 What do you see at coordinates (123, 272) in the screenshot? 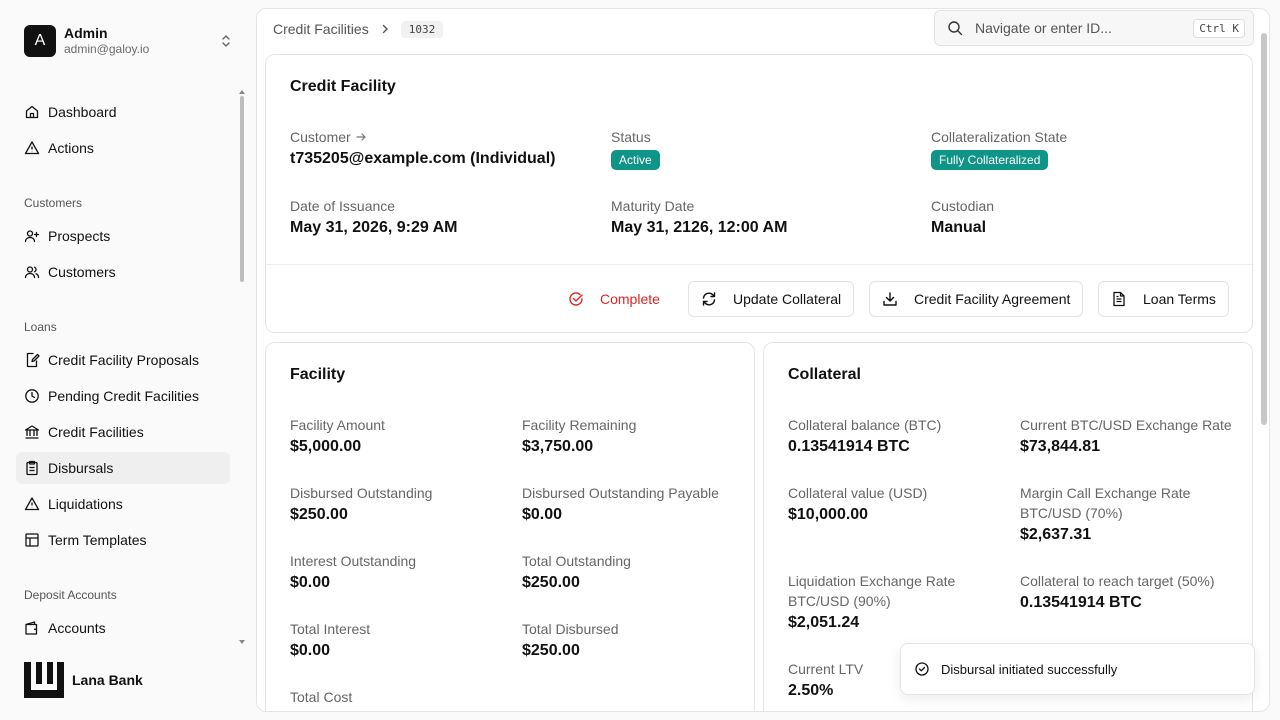
I see `sidebar-item-customers: Customers` at bounding box center [123, 272].